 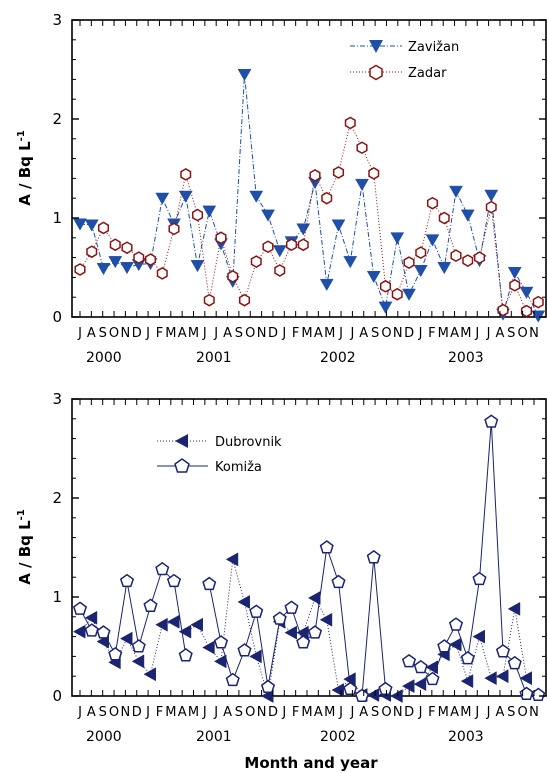 What do you see at coordinates (104, 737) in the screenshot?
I see `year-label: 2000` at bounding box center [104, 737].